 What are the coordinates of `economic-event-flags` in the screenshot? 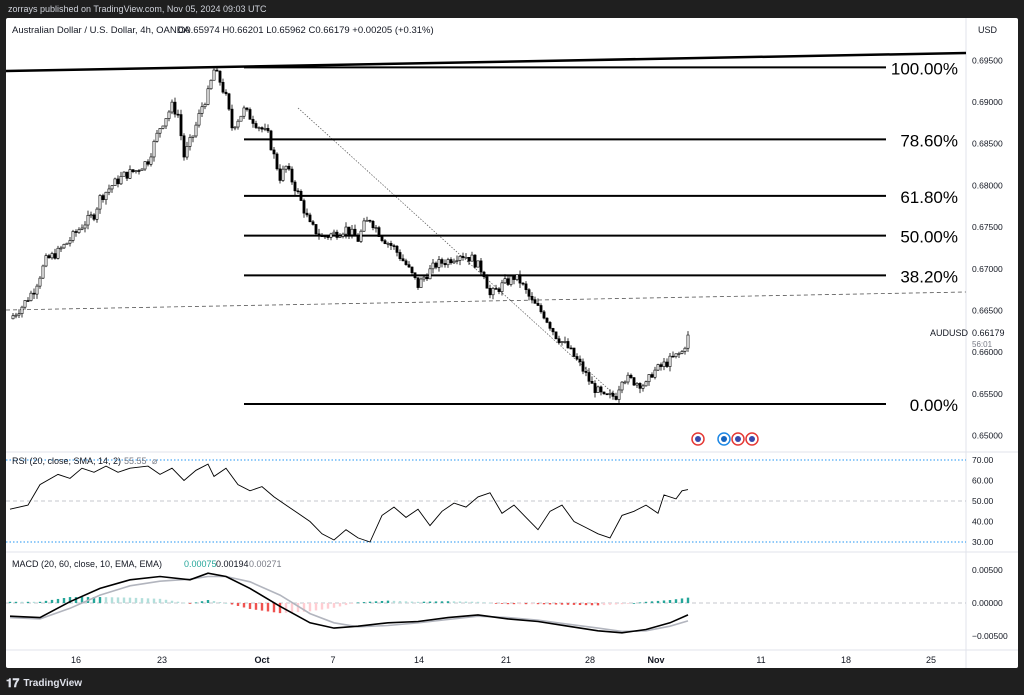 It's located at (725, 439).